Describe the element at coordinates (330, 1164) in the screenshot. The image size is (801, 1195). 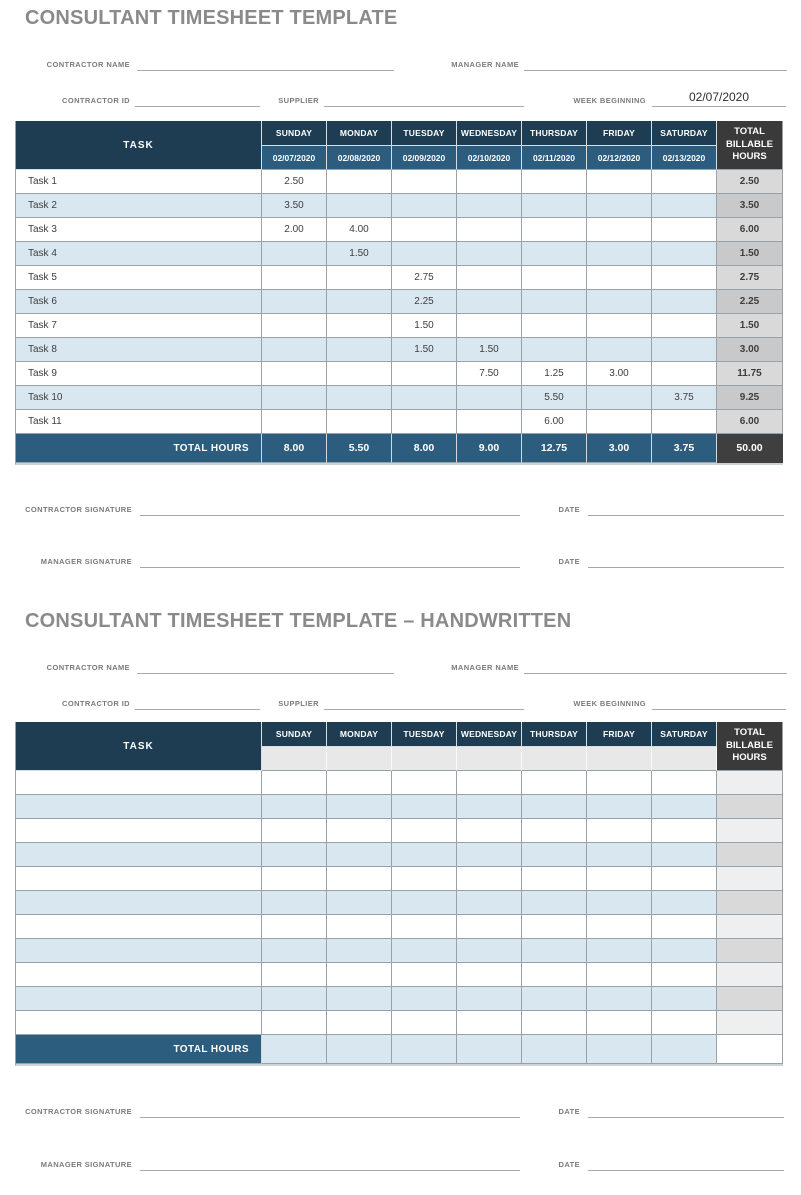
I see `manager-signature-line` at that location.